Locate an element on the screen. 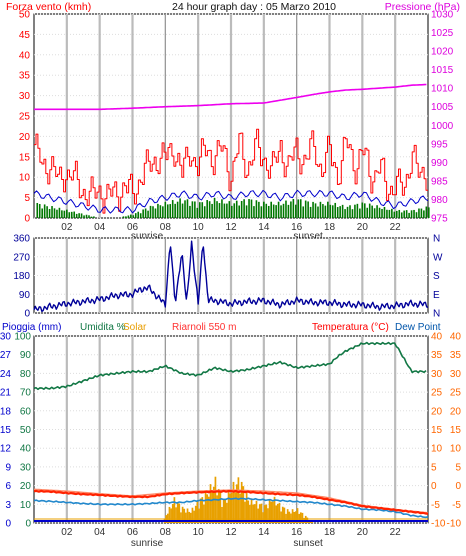 The height and width of the screenshot is (556, 466). temp-ytick-label-right: 20 is located at coordinates (437, 411).